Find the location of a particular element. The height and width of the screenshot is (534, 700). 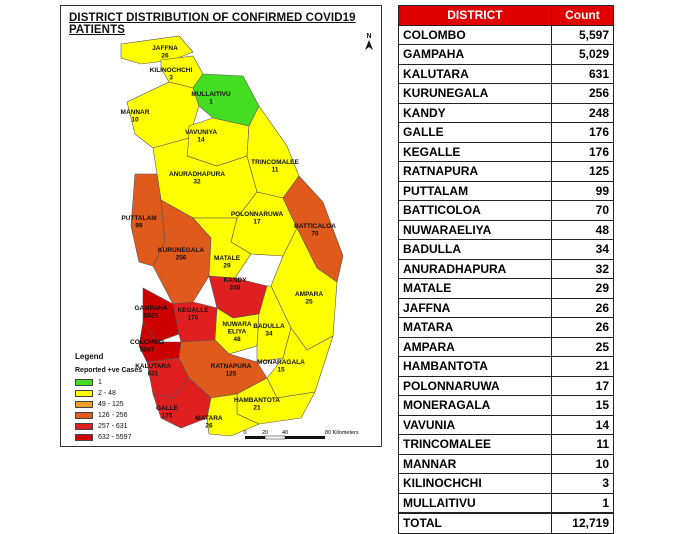

district-label: POLONNARUWA 17 is located at coordinates (257, 218).